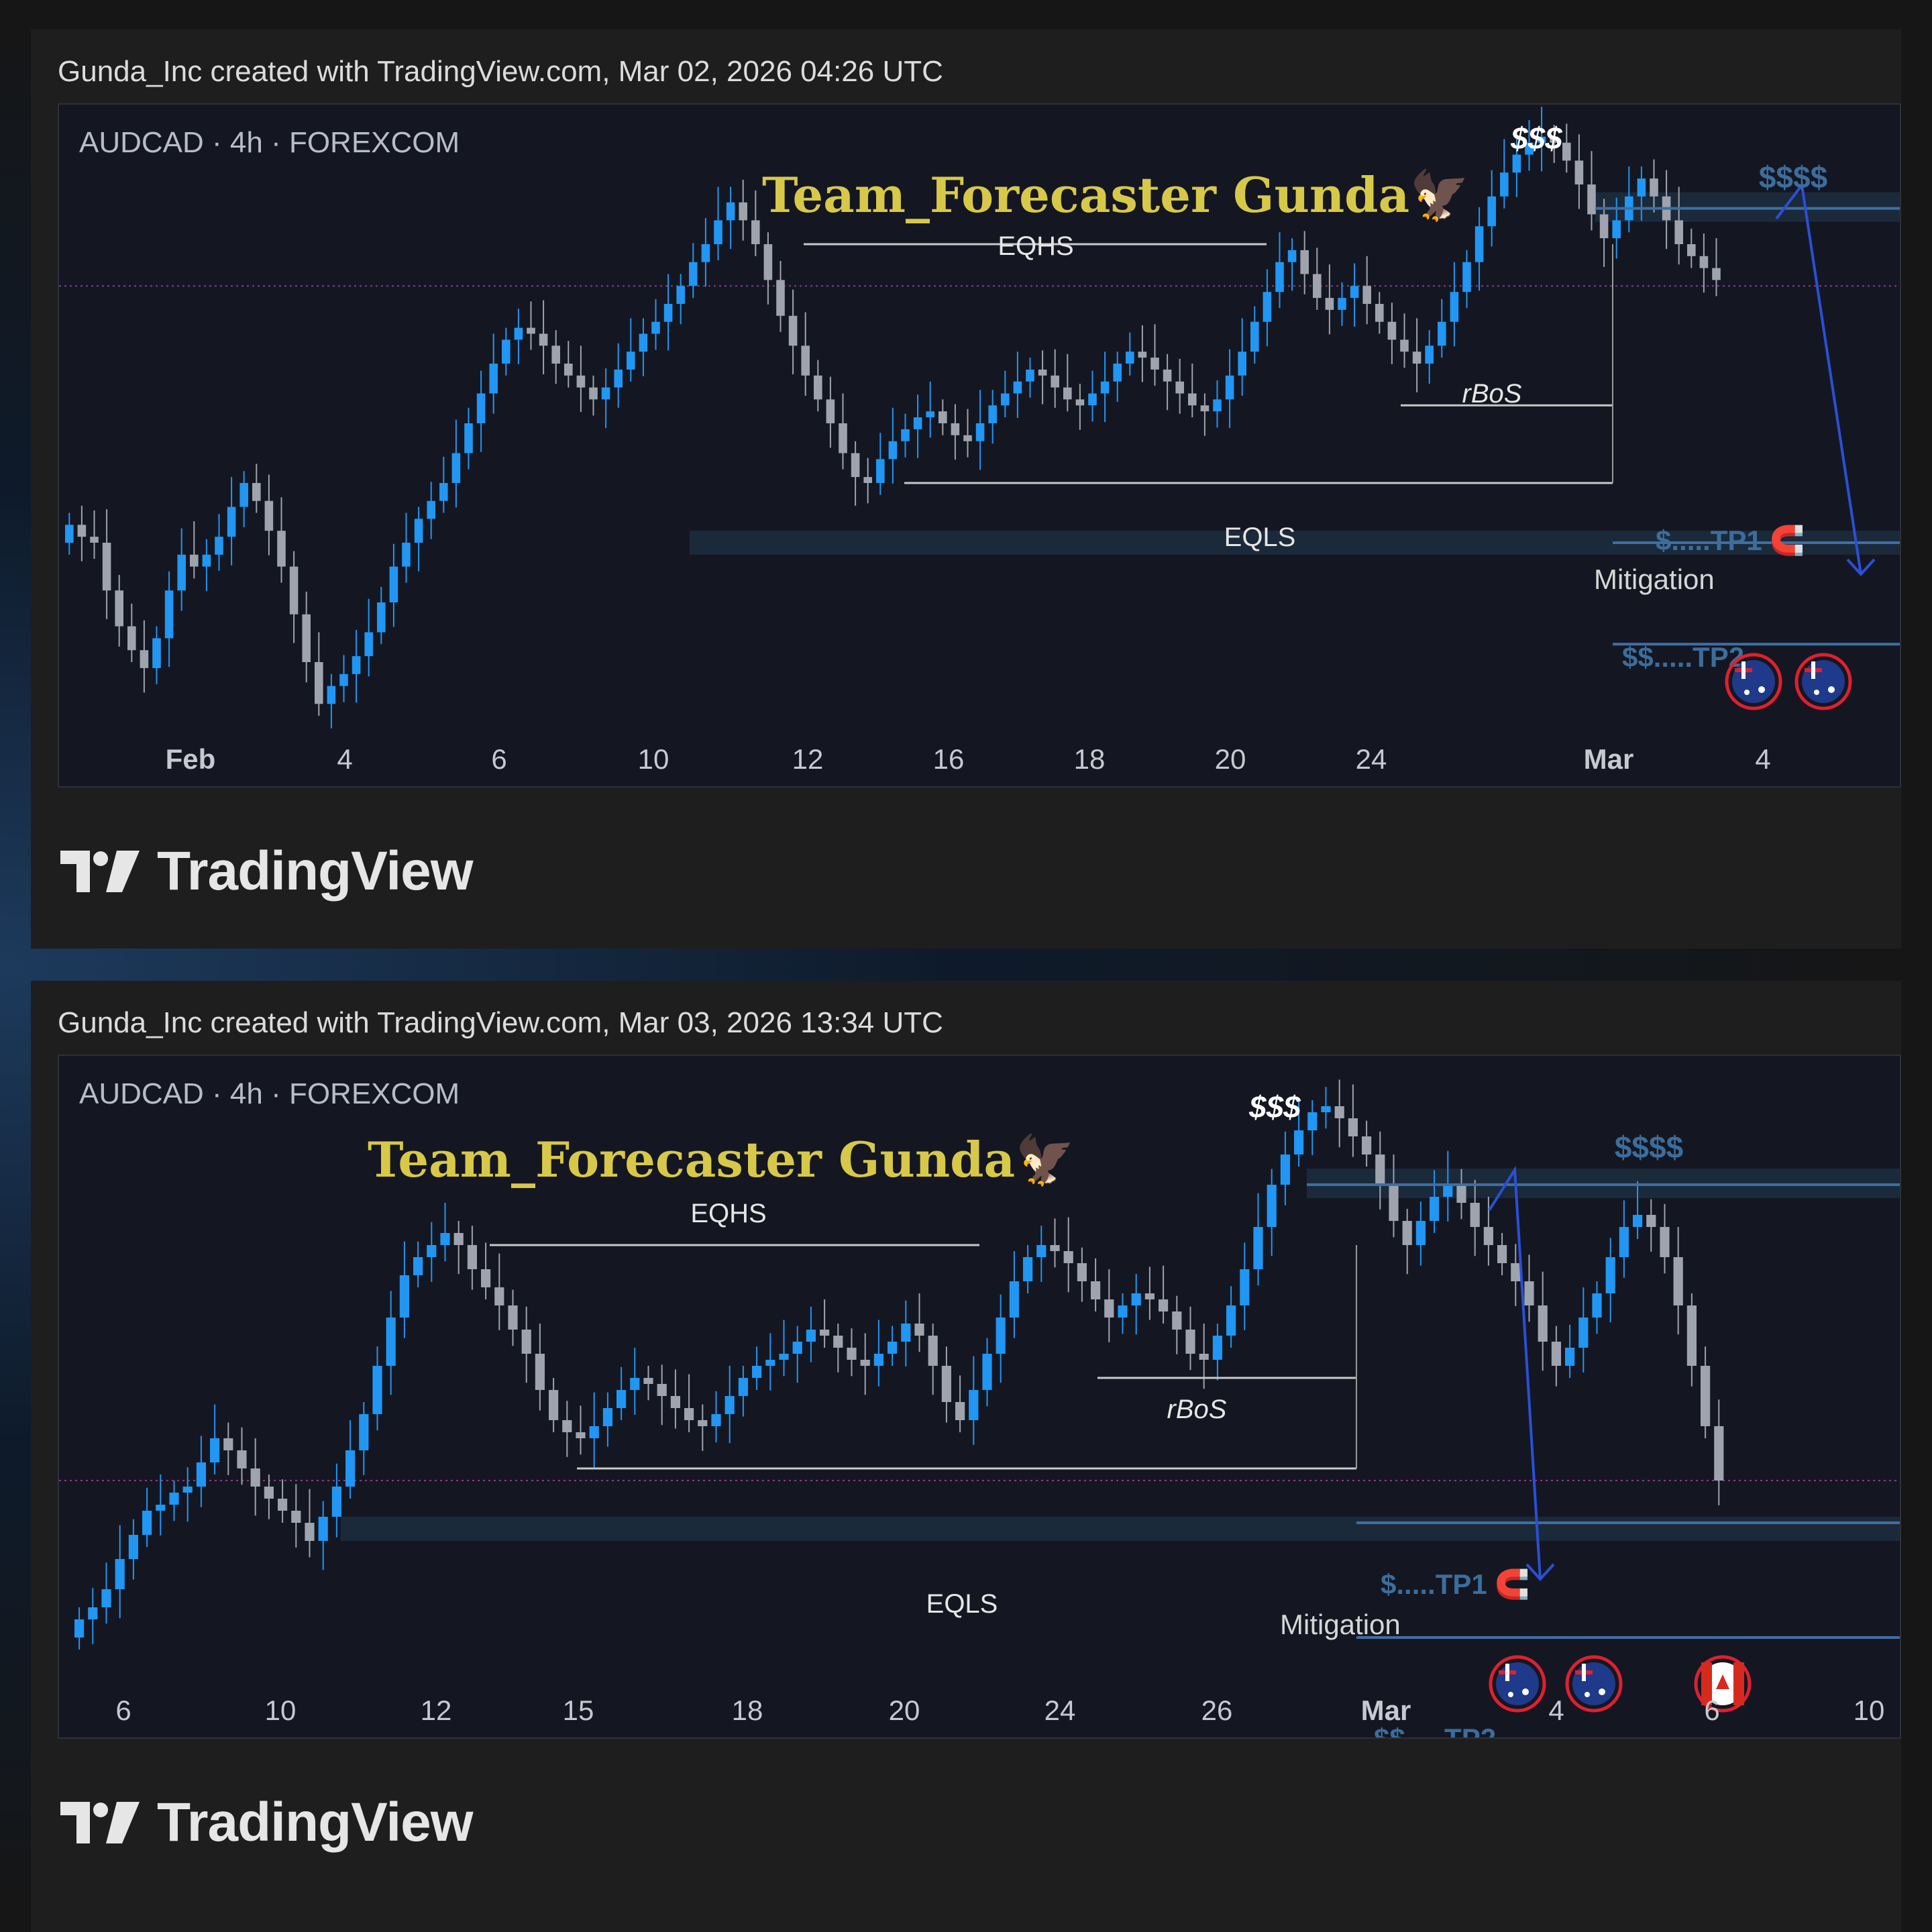 The image size is (1932, 1932). What do you see at coordinates (747, 1710) in the screenshot?
I see `x-tick-label: 18` at bounding box center [747, 1710].